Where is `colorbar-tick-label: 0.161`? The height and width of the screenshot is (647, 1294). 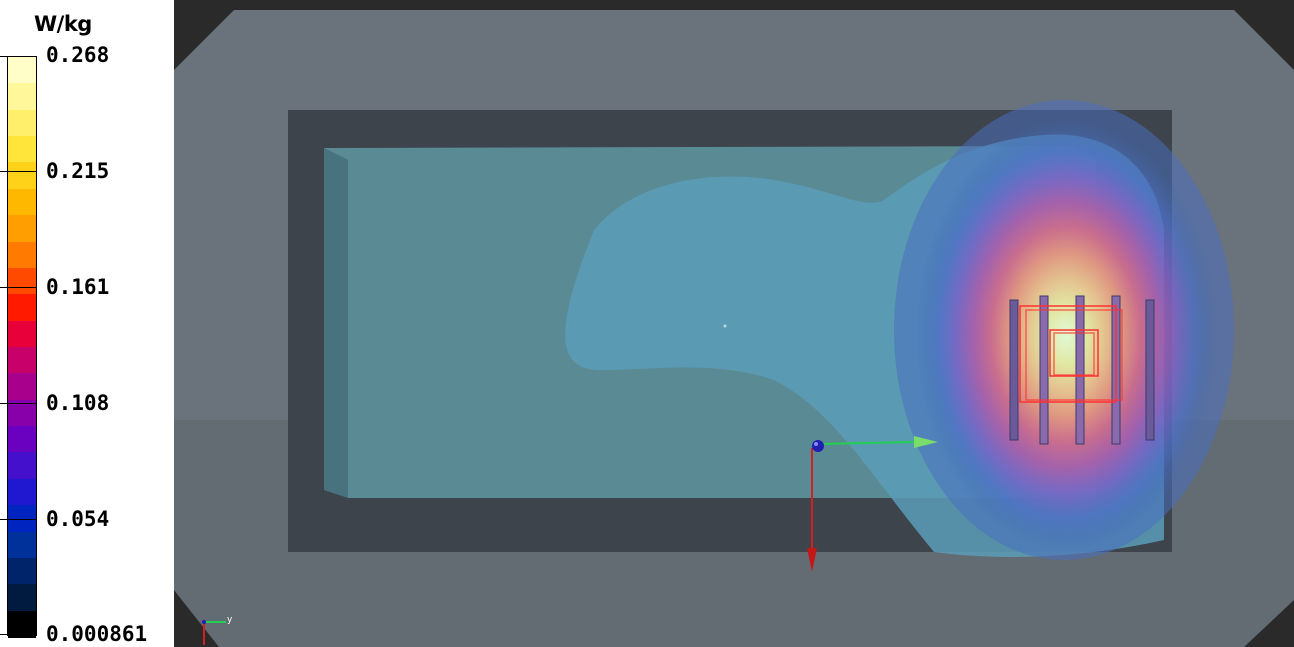 colorbar-tick-label: 0.161 is located at coordinates (78, 287).